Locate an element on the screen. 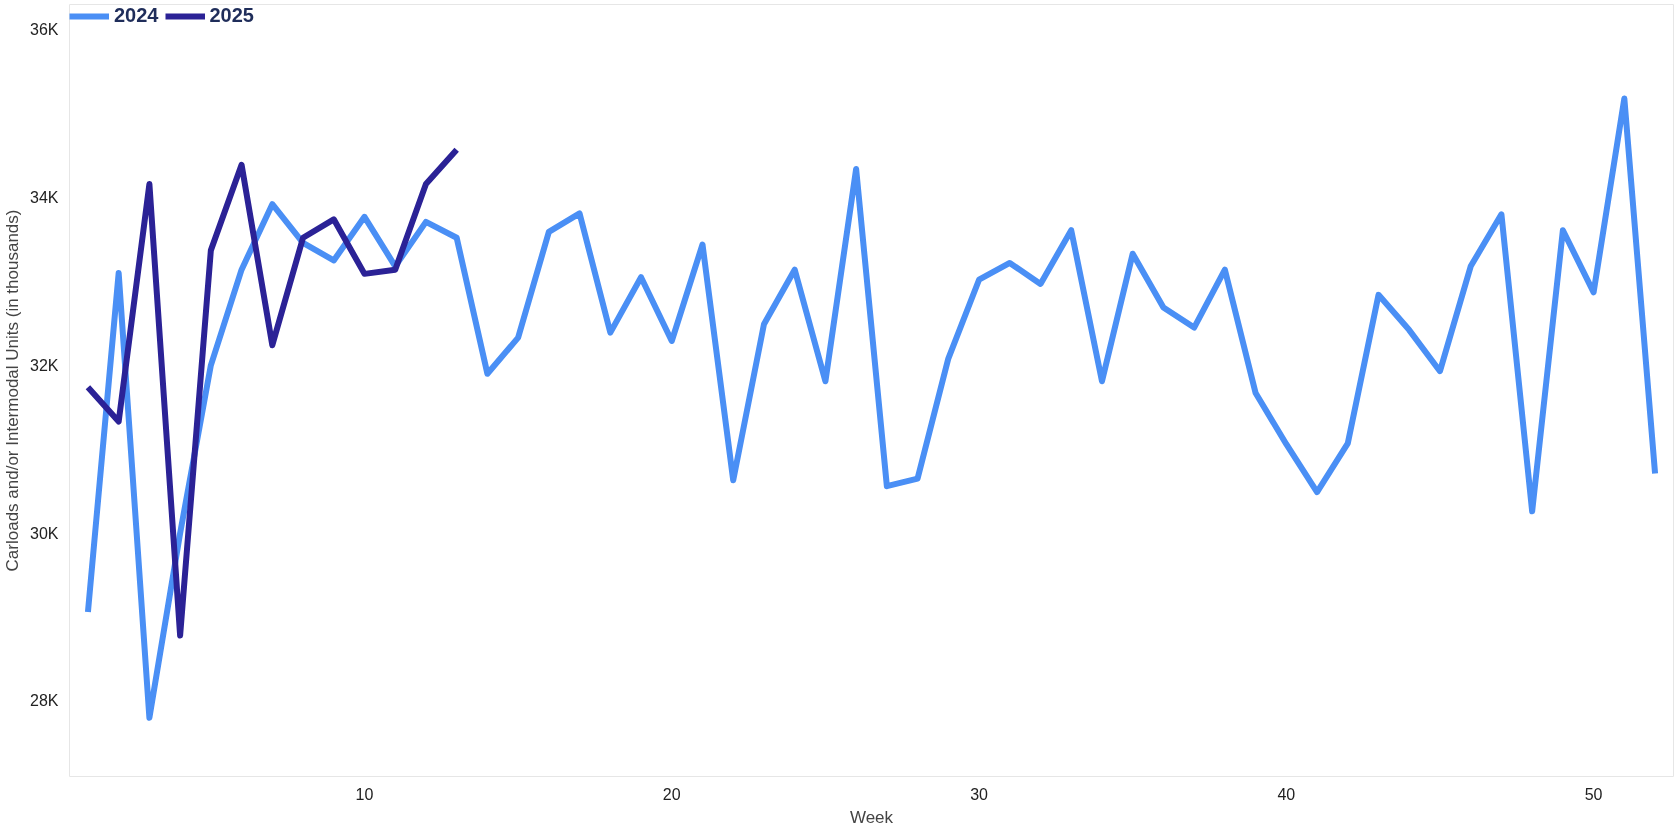 The height and width of the screenshot is (829, 1678). y-tick-label: 28K is located at coordinates (44, 701).